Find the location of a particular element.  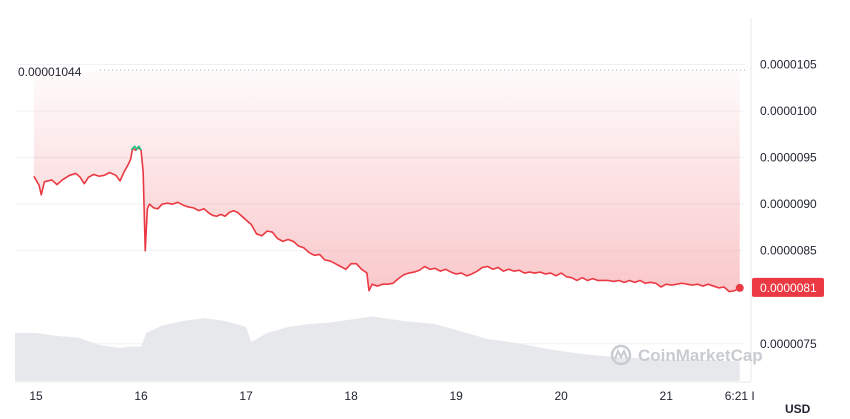

y-tick-label: 0.0000090 is located at coordinates (788, 204).